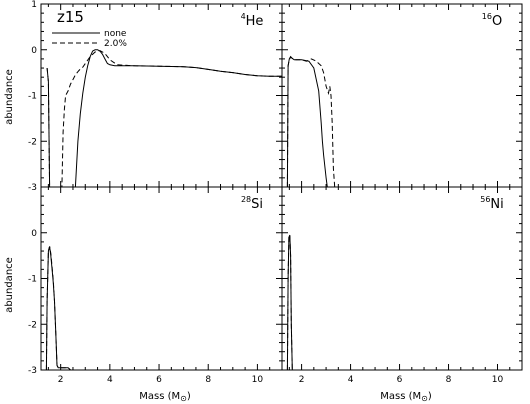 The image size is (530, 404). Describe the element at coordinates (497, 21) in the screenshot. I see `panel-label-element: O` at that location.